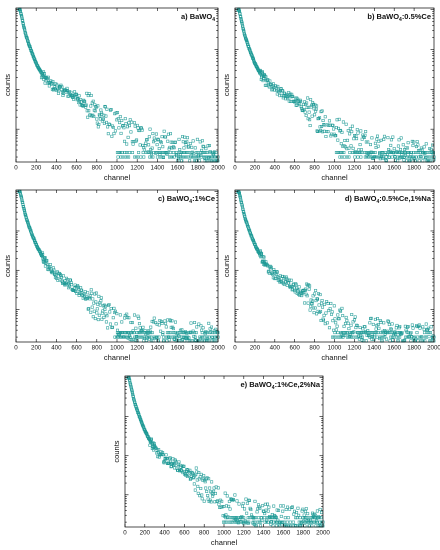 This screenshot has width=440, height=550. What do you see at coordinates (186, 199) in the screenshot?
I see `panel-label: c) BaWO4:1%Ce` at bounding box center [186, 199].